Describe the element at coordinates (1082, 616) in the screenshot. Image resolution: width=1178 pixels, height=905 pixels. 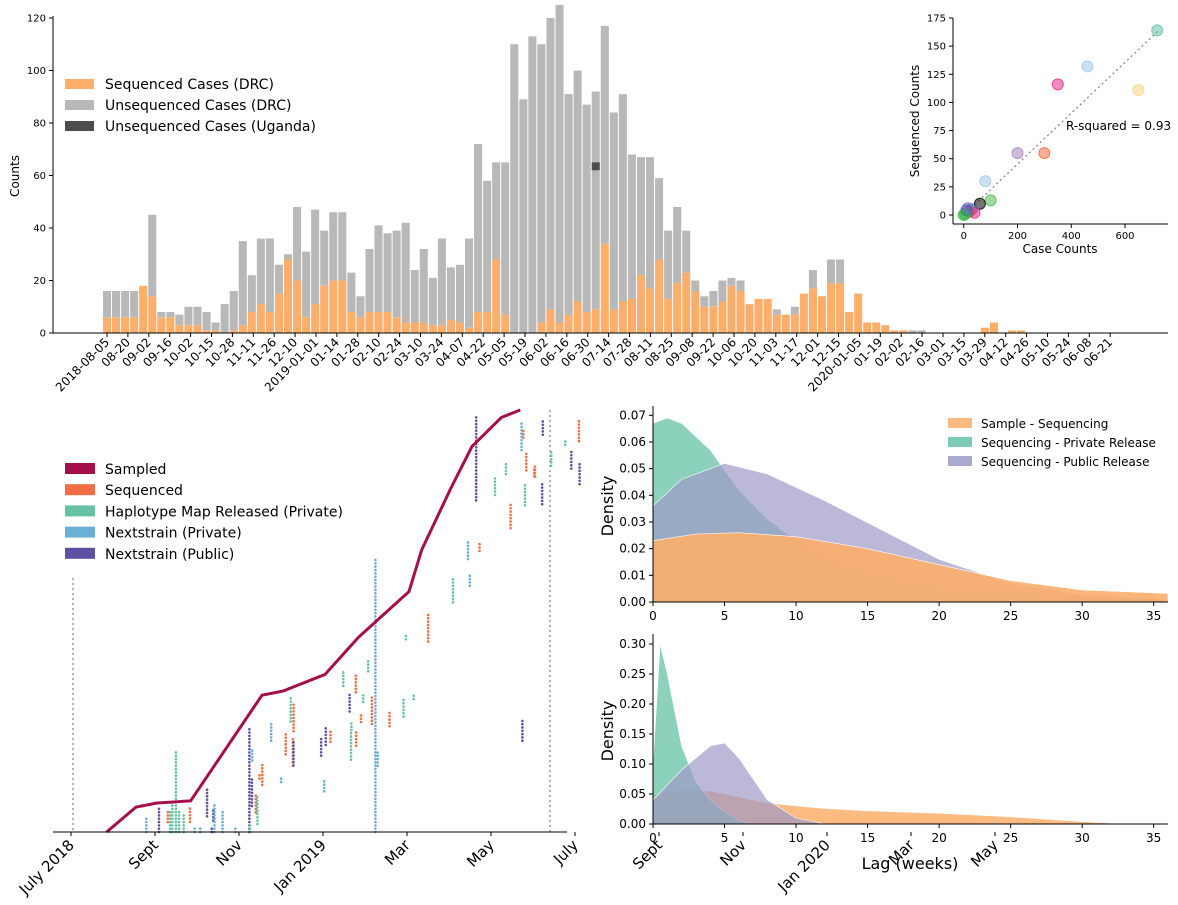
I see `x-tick-label: 30` at that location.